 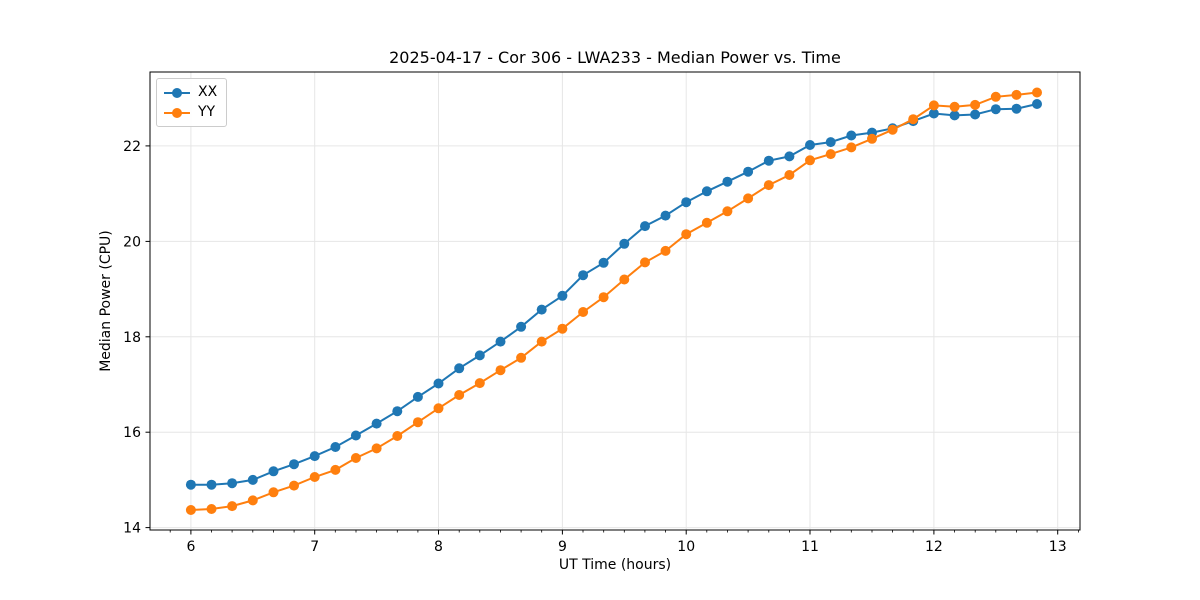 I want to click on svg-text: 9, so click(x=562, y=547).